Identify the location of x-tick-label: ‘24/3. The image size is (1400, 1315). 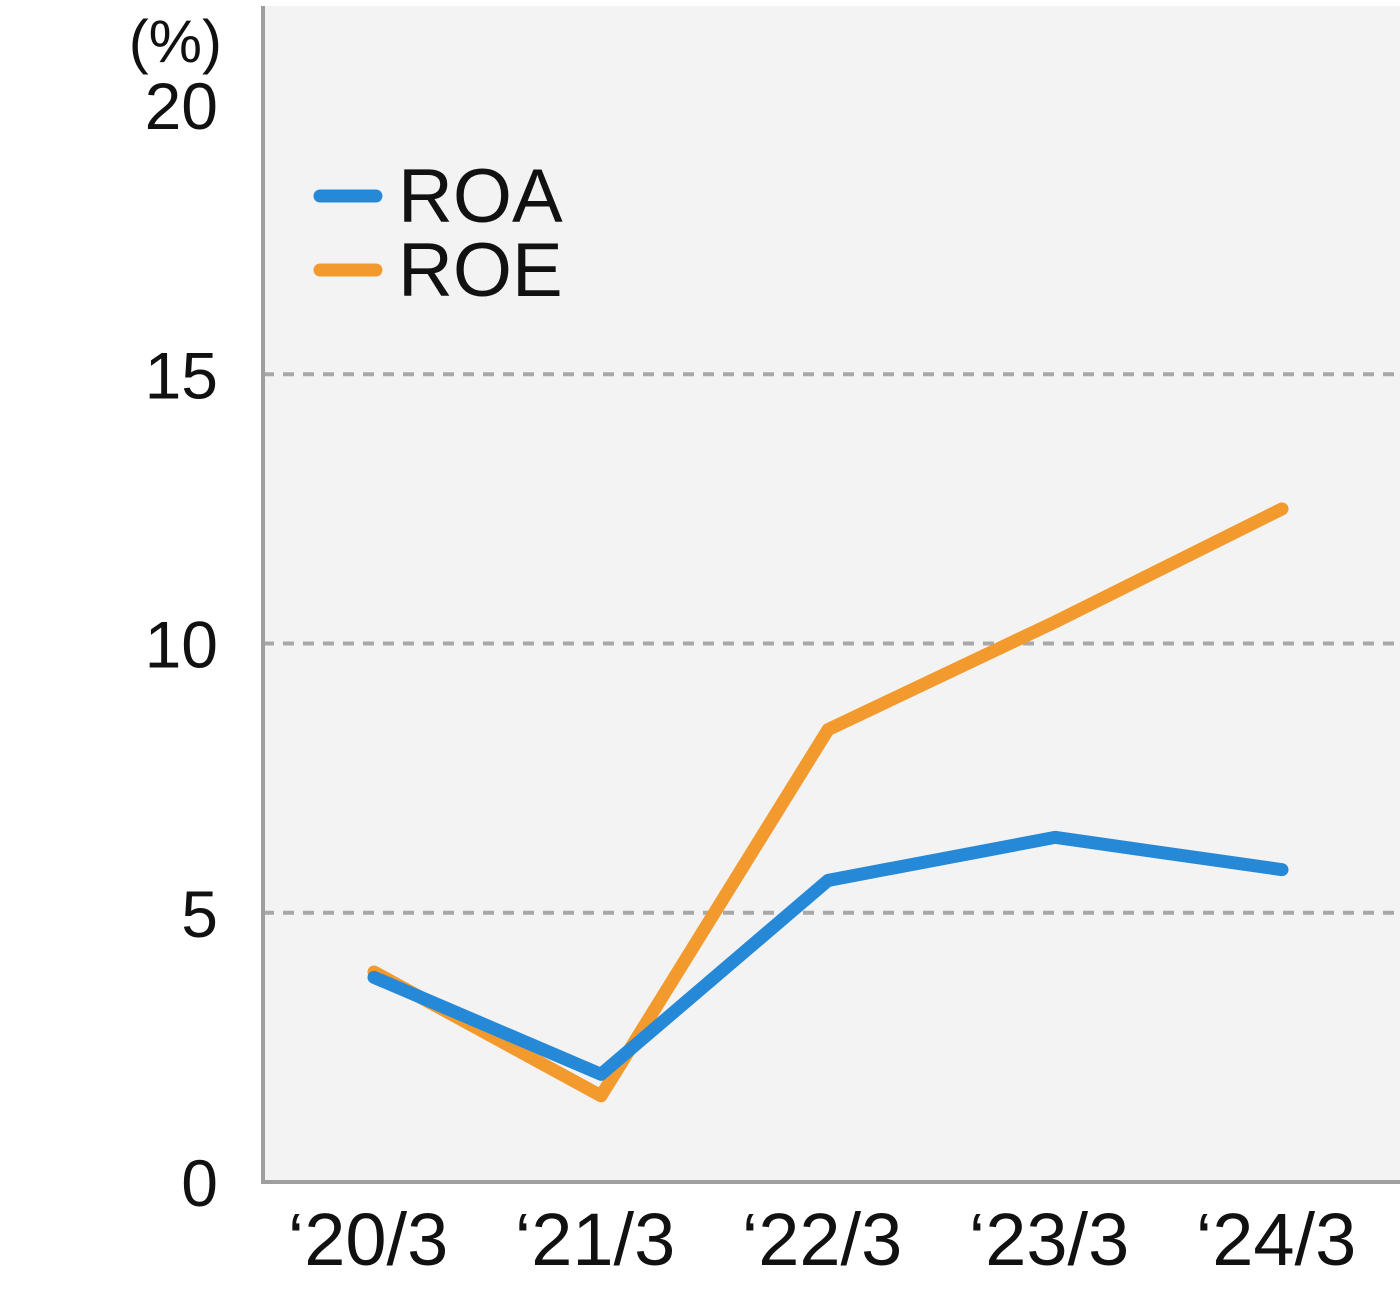
(1276, 1239).